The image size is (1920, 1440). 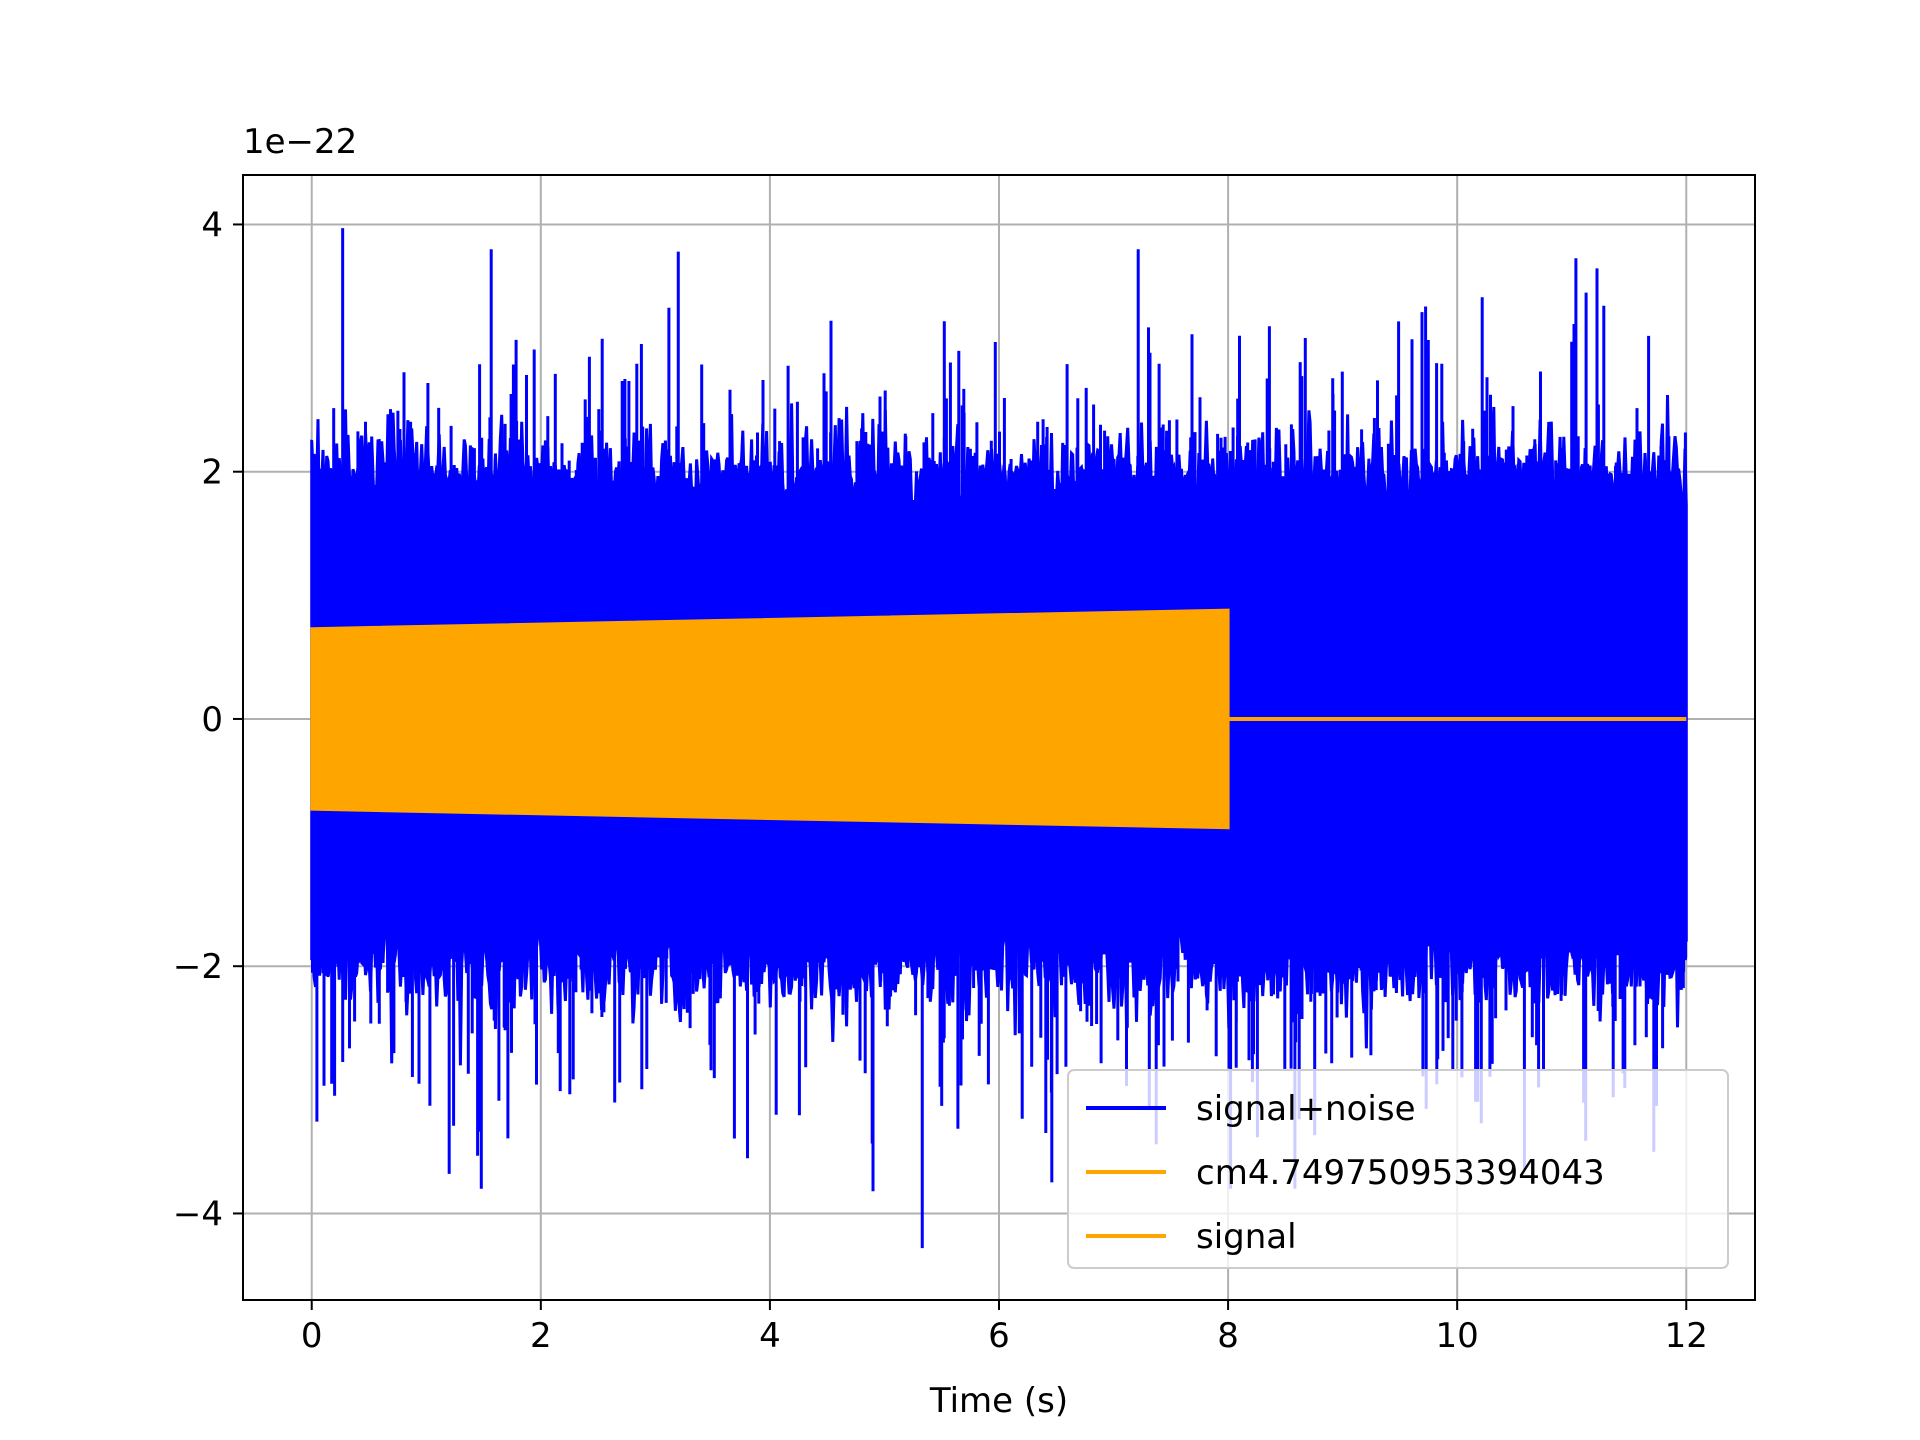 What do you see at coordinates (1457, 1336) in the screenshot?
I see `x-tick-label-5: 10` at bounding box center [1457, 1336].